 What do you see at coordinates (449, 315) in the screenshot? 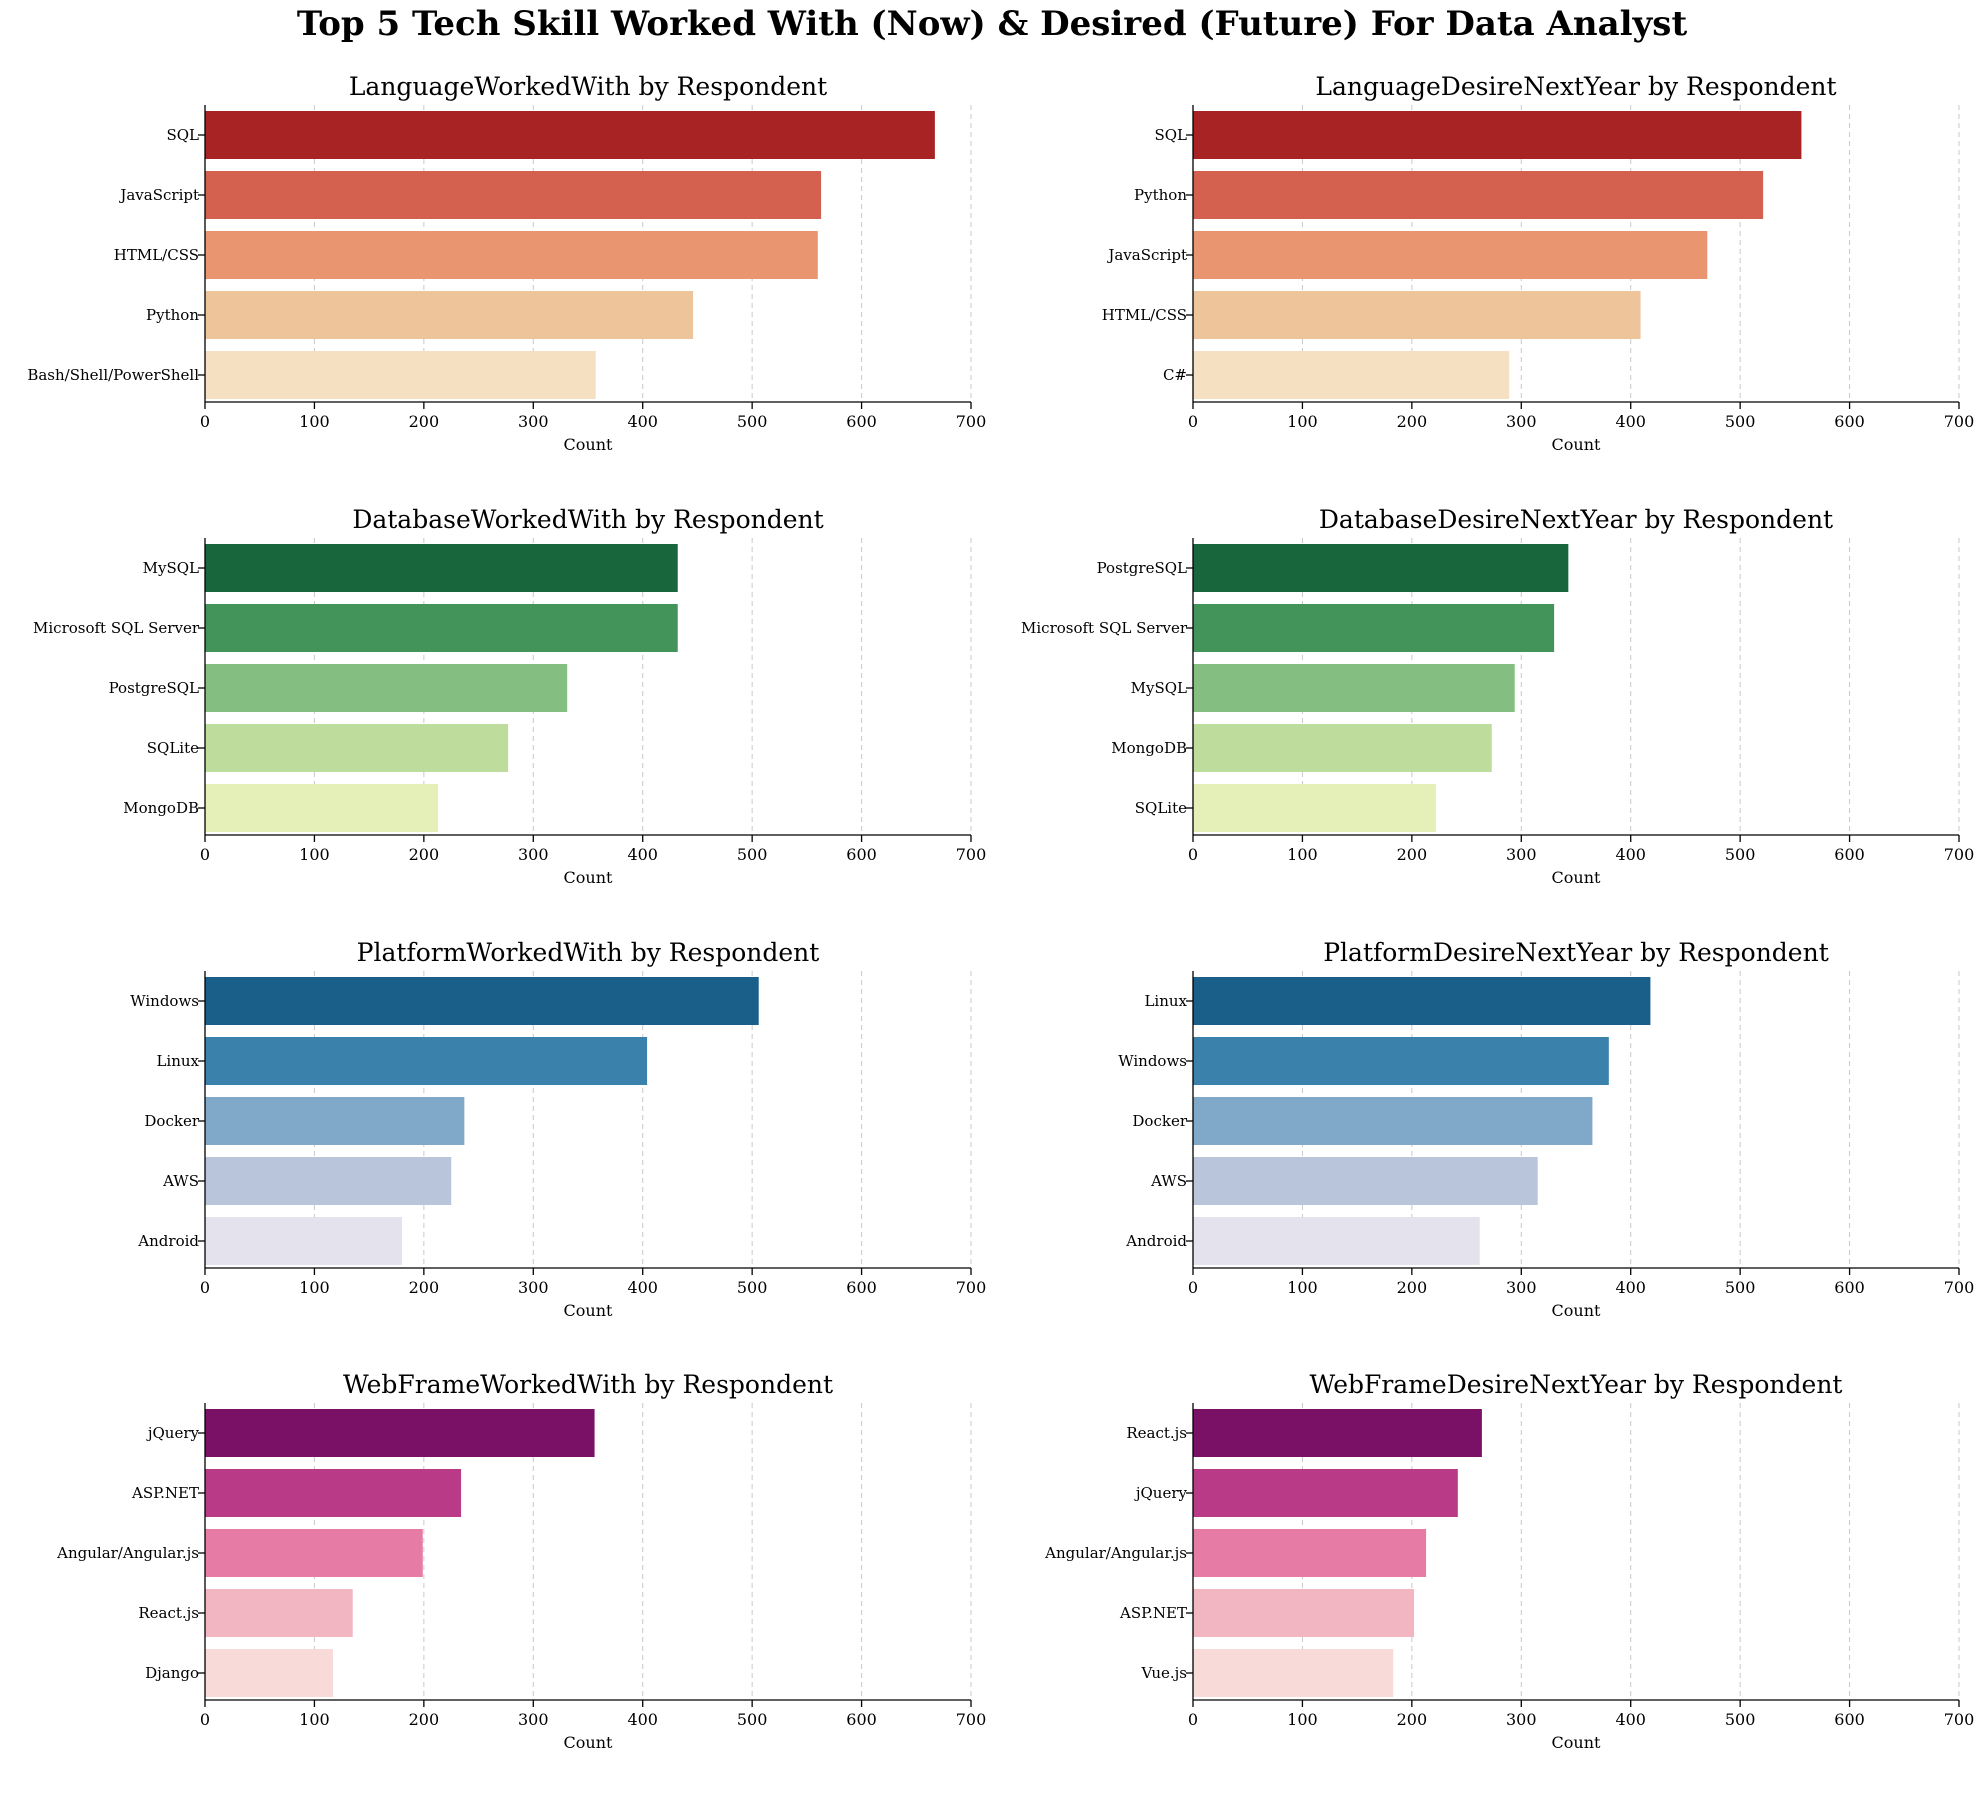
I see `bar-python` at bounding box center [449, 315].